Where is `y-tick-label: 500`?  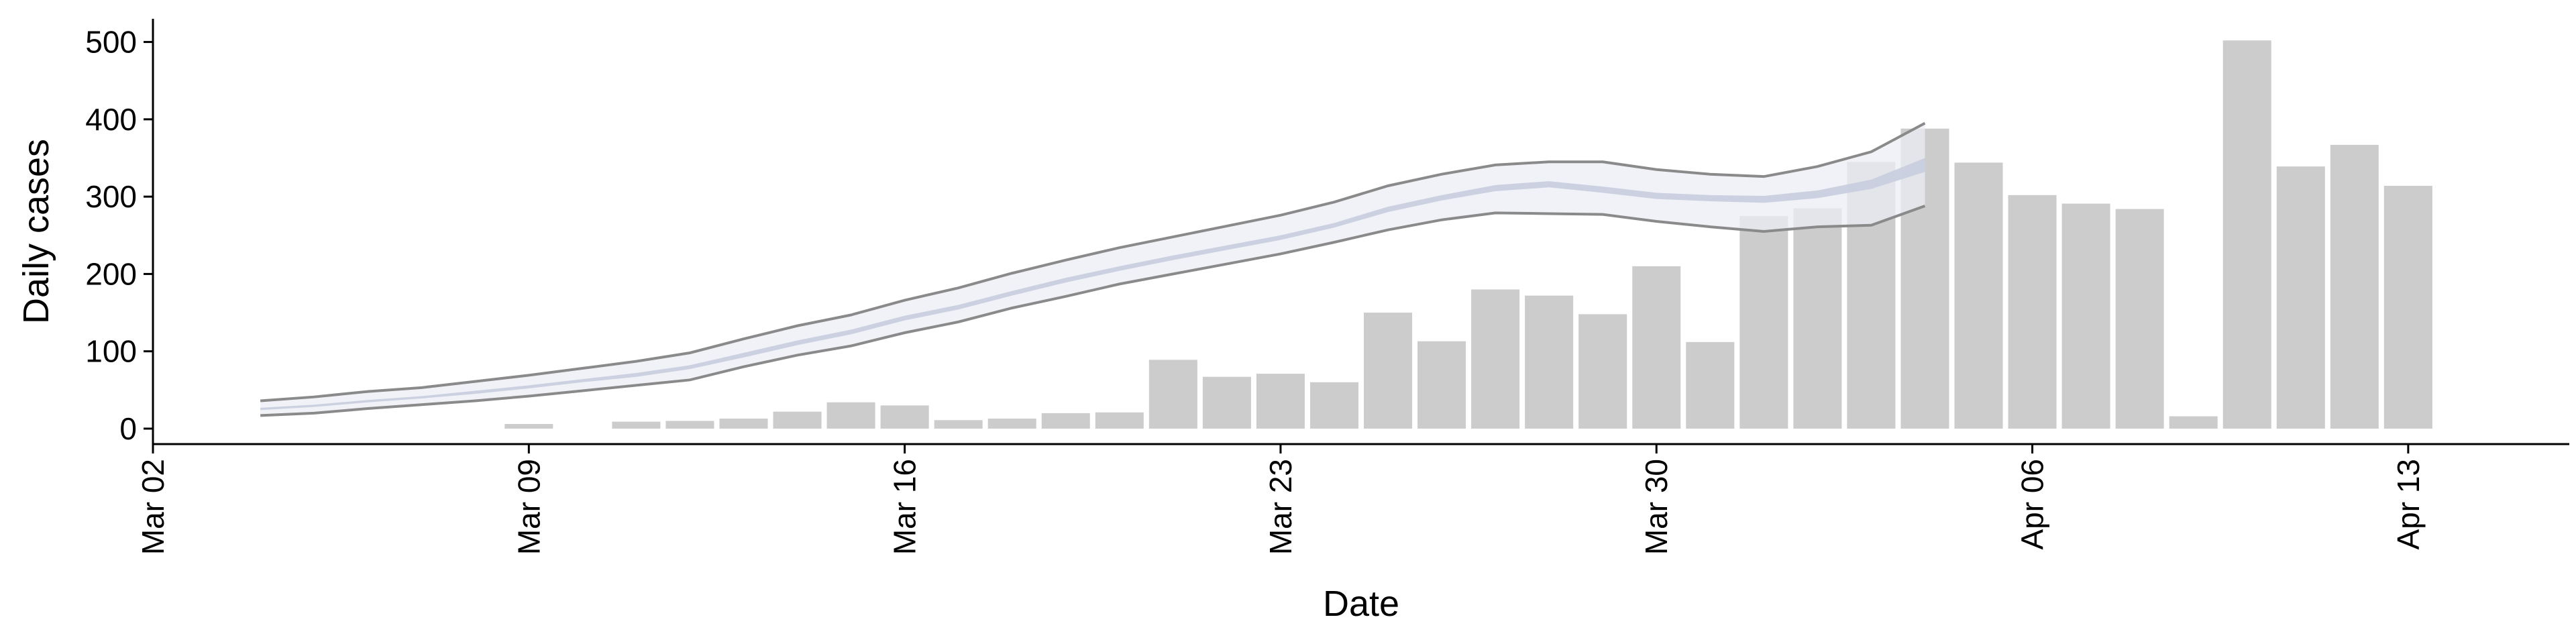
y-tick-label: 500 is located at coordinates (111, 42).